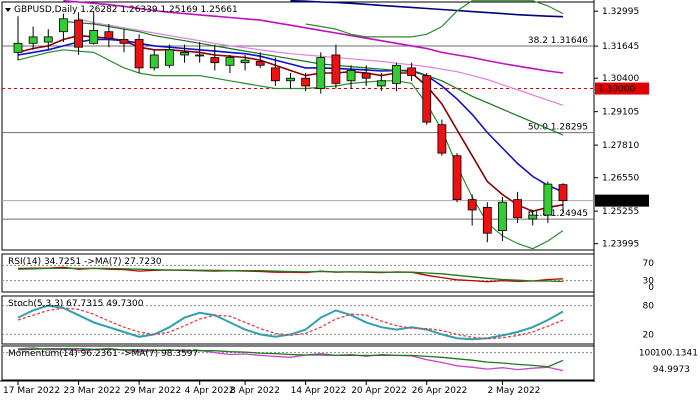  What do you see at coordinates (152, 391) in the screenshot?
I see `x-tick-label: 29 Mar 2022` at bounding box center [152, 391].